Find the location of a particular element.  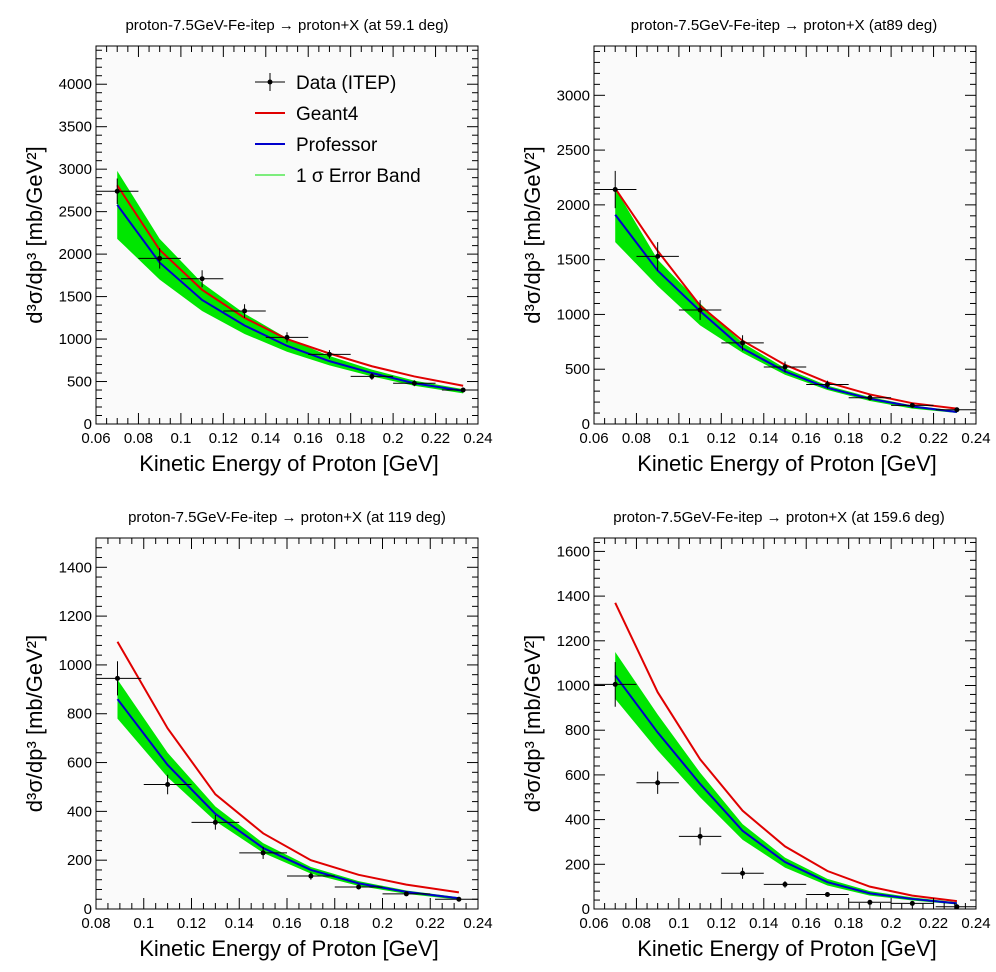

y-tick-label: 600 is located at coordinates (577, 775).